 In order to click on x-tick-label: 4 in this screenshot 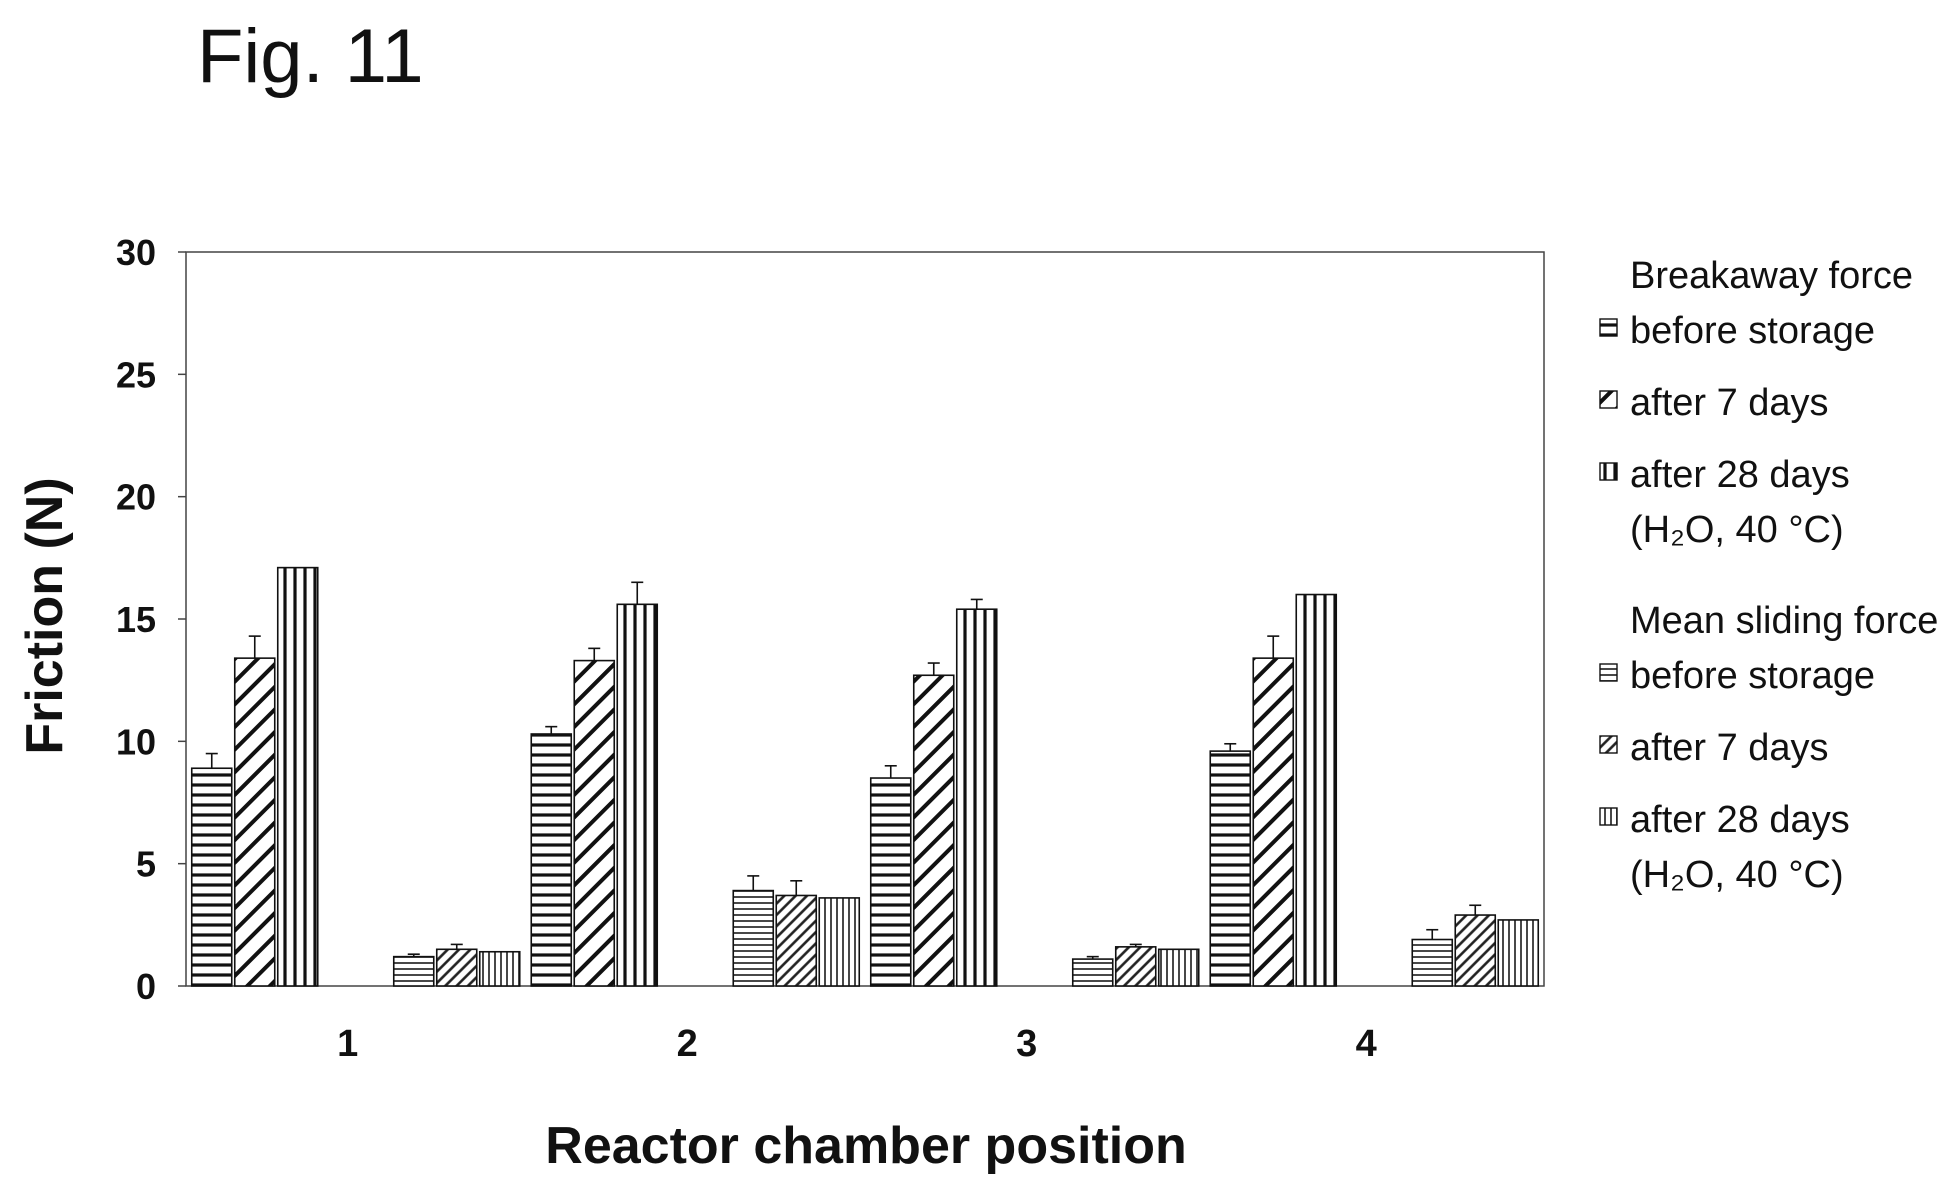, I will do `click(1366, 1044)`.